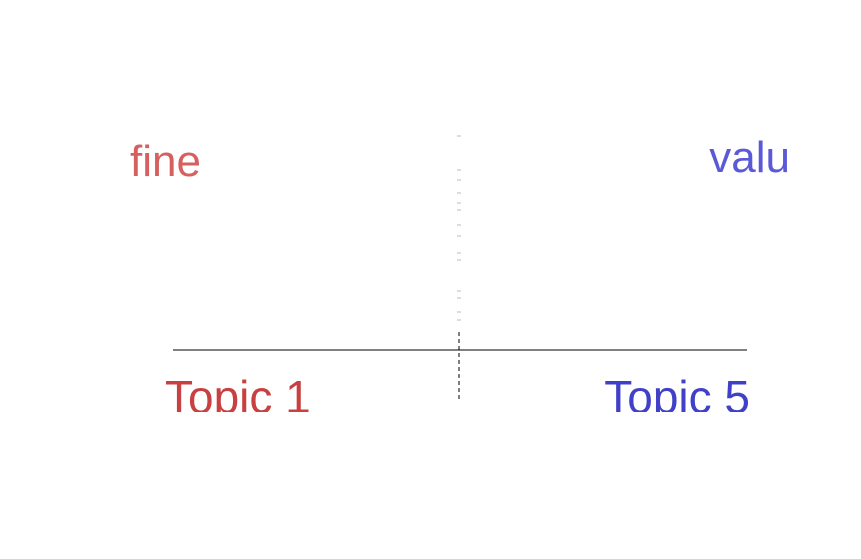 This screenshot has width=861, height=559. I want to click on word-label-right: valu, so click(749, 157).